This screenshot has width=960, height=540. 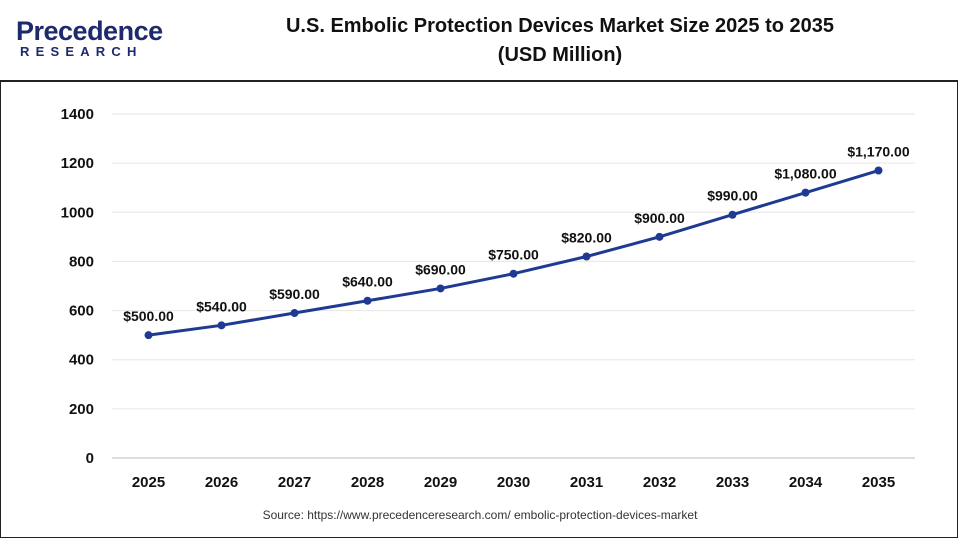 I want to click on data-label: $990.00, so click(x=732, y=196).